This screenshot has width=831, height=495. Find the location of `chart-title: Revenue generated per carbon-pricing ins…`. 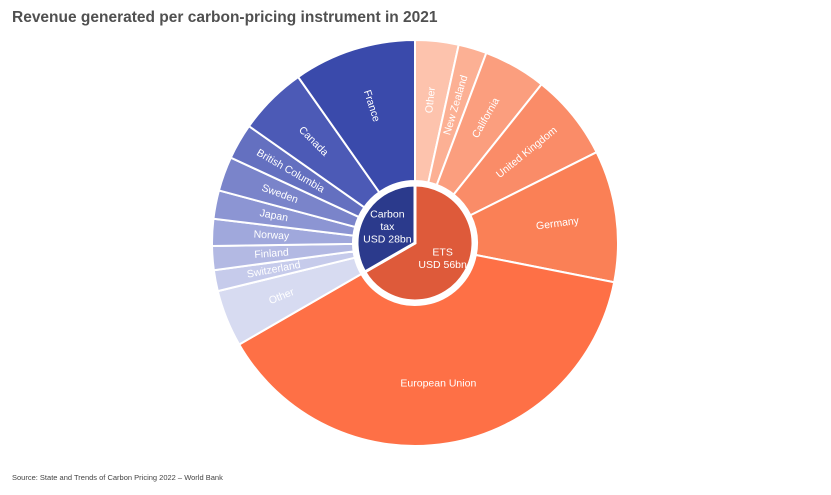

chart-title: Revenue generated per carbon-pricing ins… is located at coordinates (225, 17).